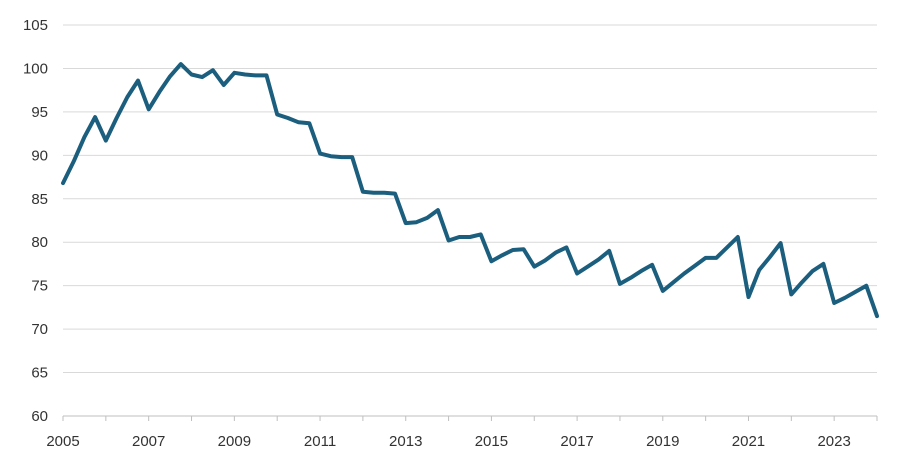 This screenshot has width=904, height=468. What do you see at coordinates (234, 441) in the screenshot?
I see `x-tick-label: 2009` at bounding box center [234, 441].